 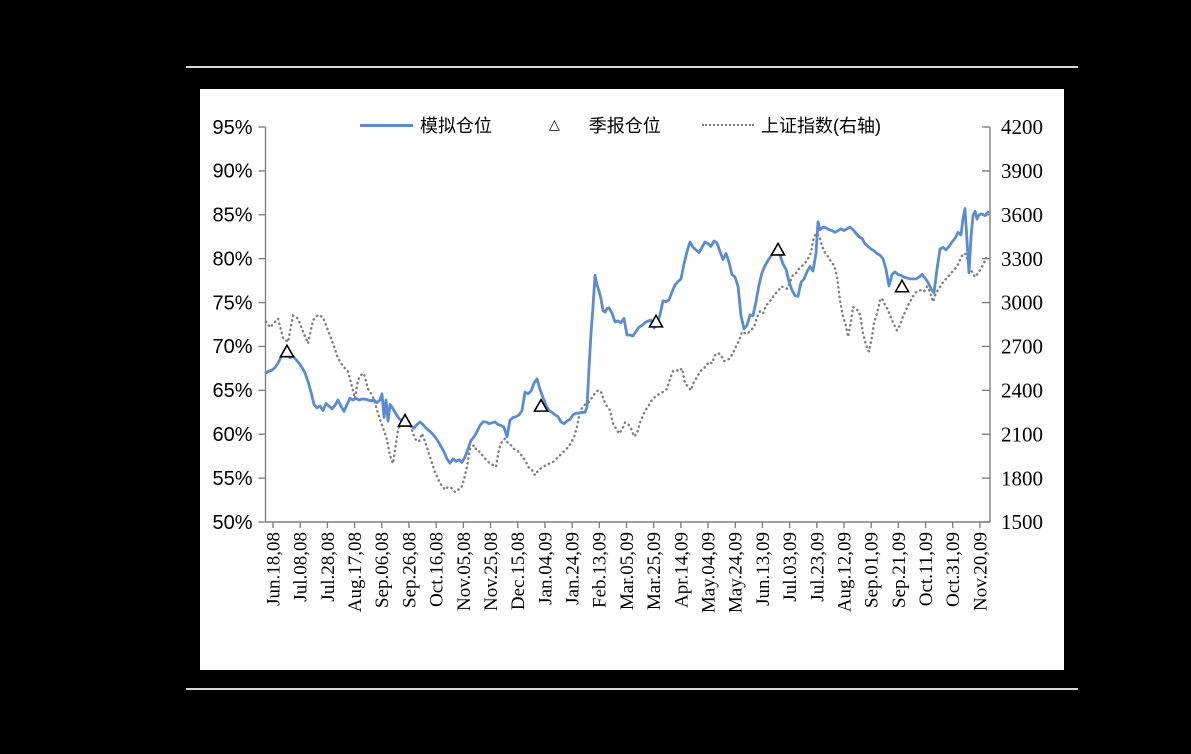 What do you see at coordinates (1022, 347) in the screenshot?
I see `right-axis-tick-label: 2700` at bounding box center [1022, 347].